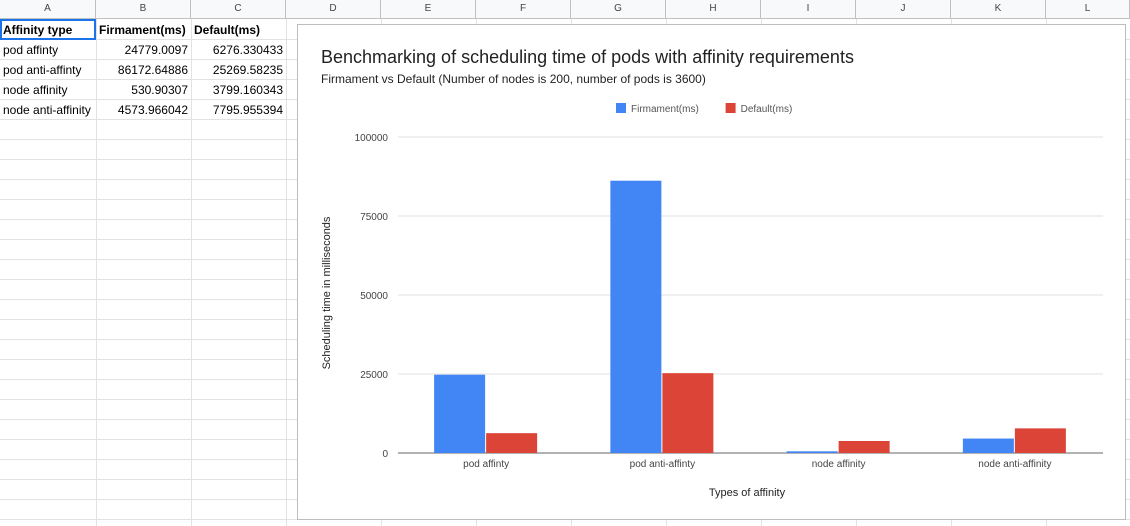 The width and height of the screenshot is (1130, 526). What do you see at coordinates (156, 50) in the screenshot?
I see `cell-b2: 24779.0097` at bounding box center [156, 50].